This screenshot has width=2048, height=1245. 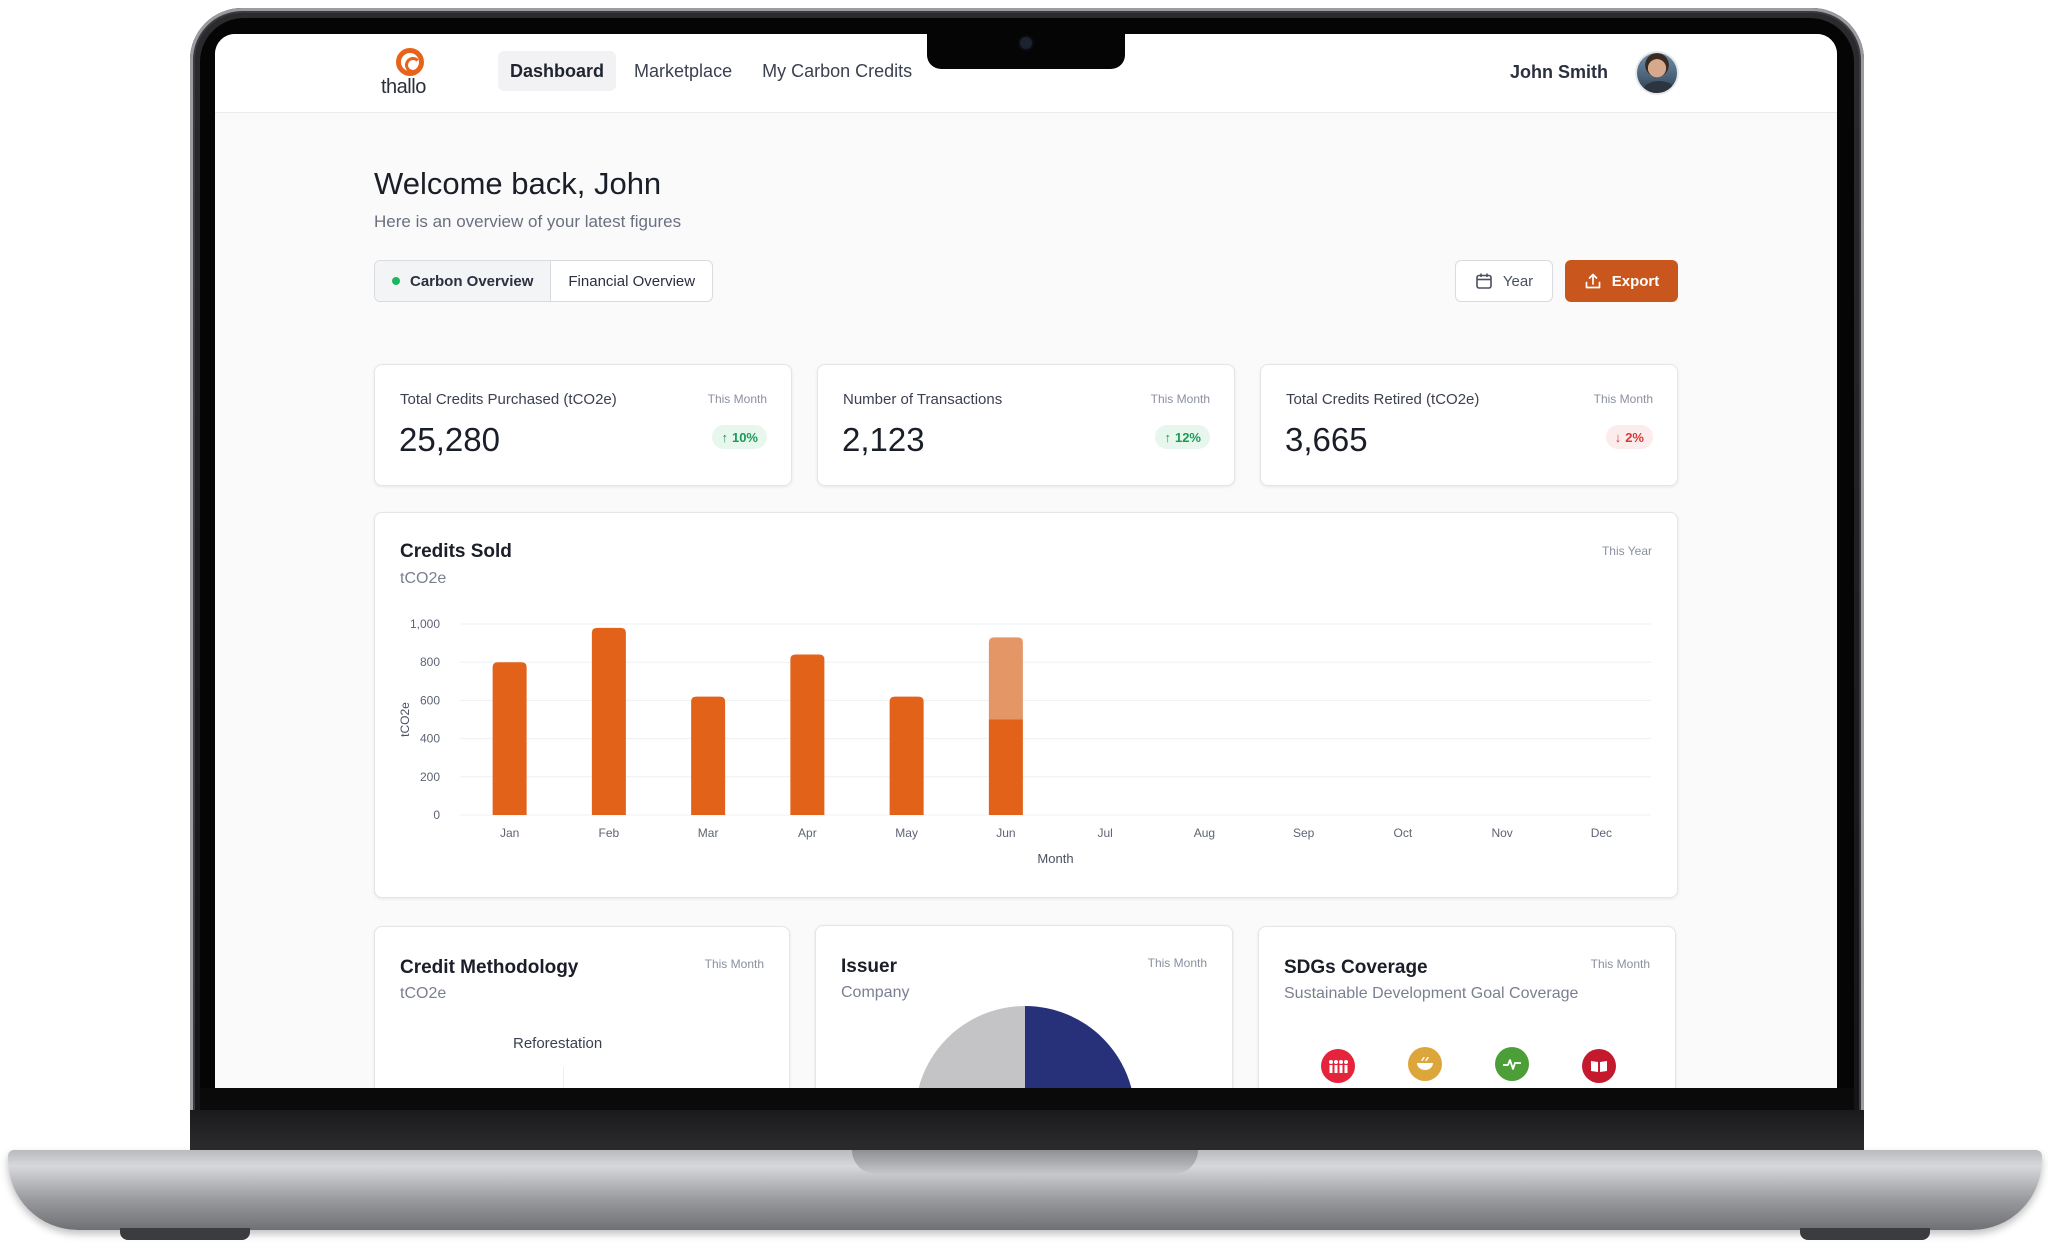 I want to click on y-tick-label: 400, so click(x=430, y=739).